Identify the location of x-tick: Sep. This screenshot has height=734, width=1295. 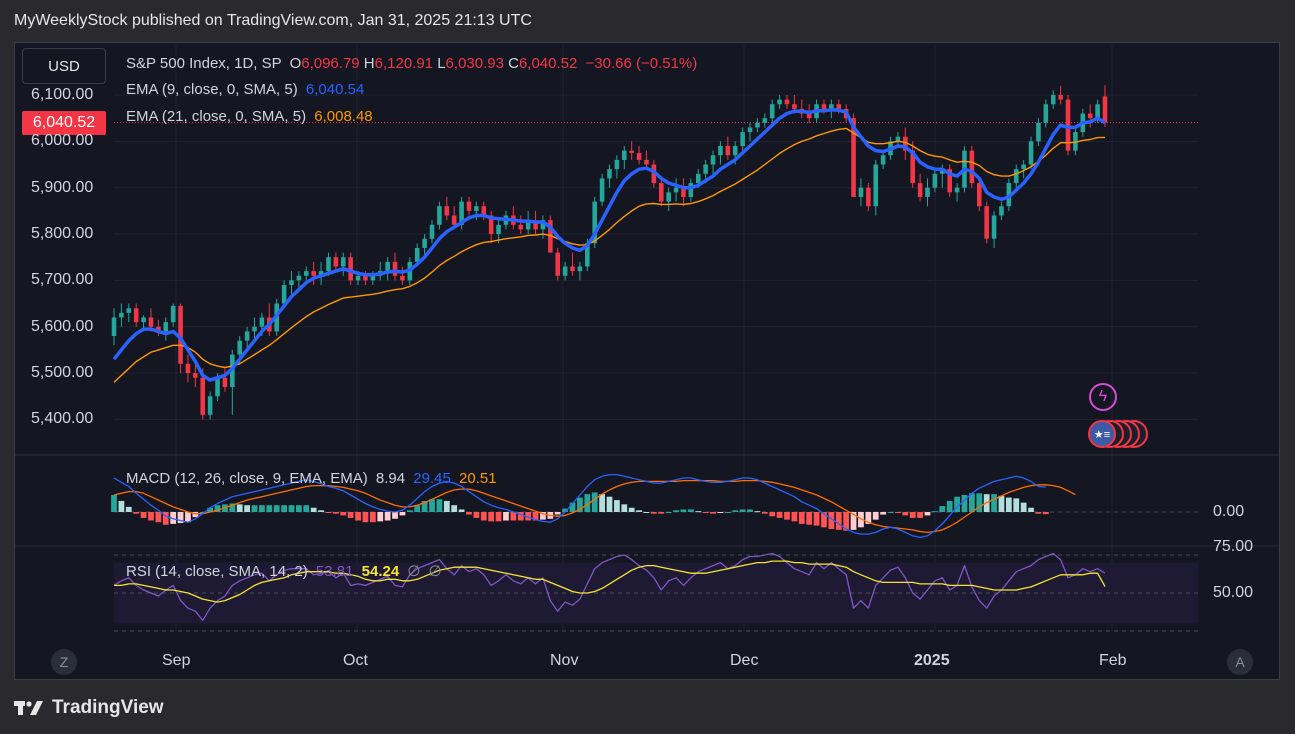
(176, 660).